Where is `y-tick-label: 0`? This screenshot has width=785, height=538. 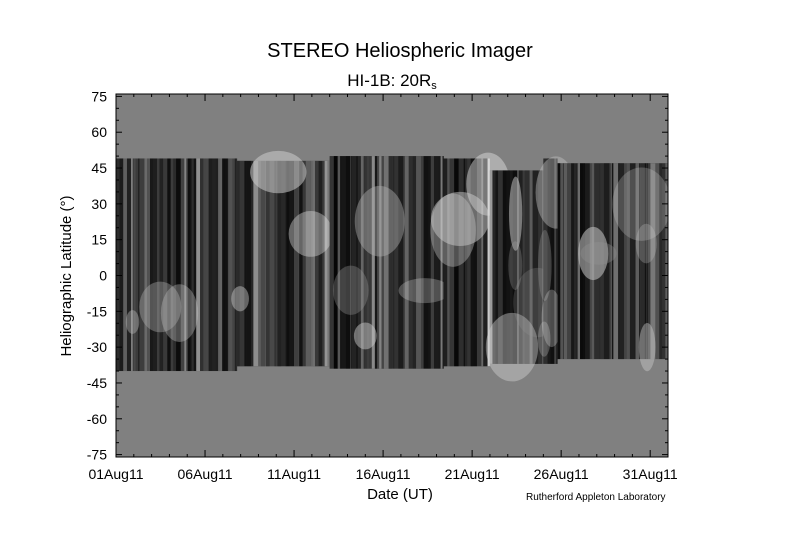 y-tick-label: 0 is located at coordinates (103, 276).